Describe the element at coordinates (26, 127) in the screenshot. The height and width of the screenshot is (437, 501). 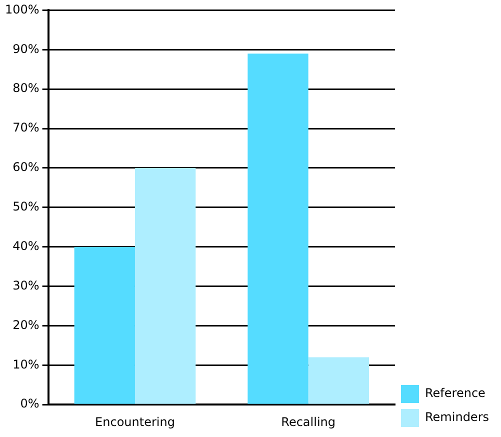
I see `y-tick-label: 70%` at that location.